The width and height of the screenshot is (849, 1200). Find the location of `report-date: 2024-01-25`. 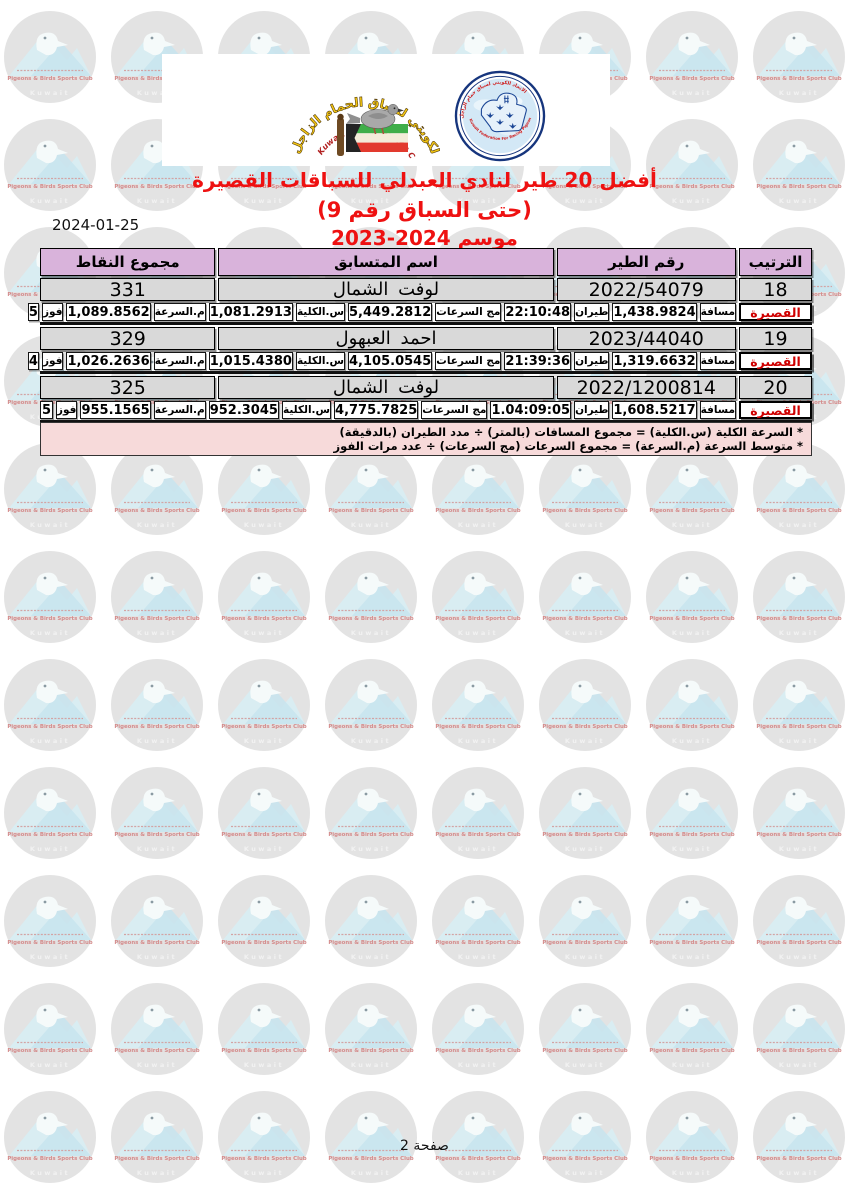

report-date: 2024-01-25 is located at coordinates (96, 225).